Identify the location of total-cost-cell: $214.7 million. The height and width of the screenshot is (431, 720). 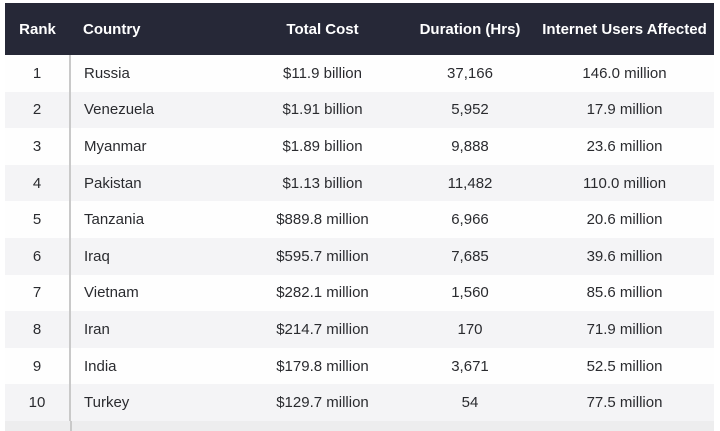
(322, 329).